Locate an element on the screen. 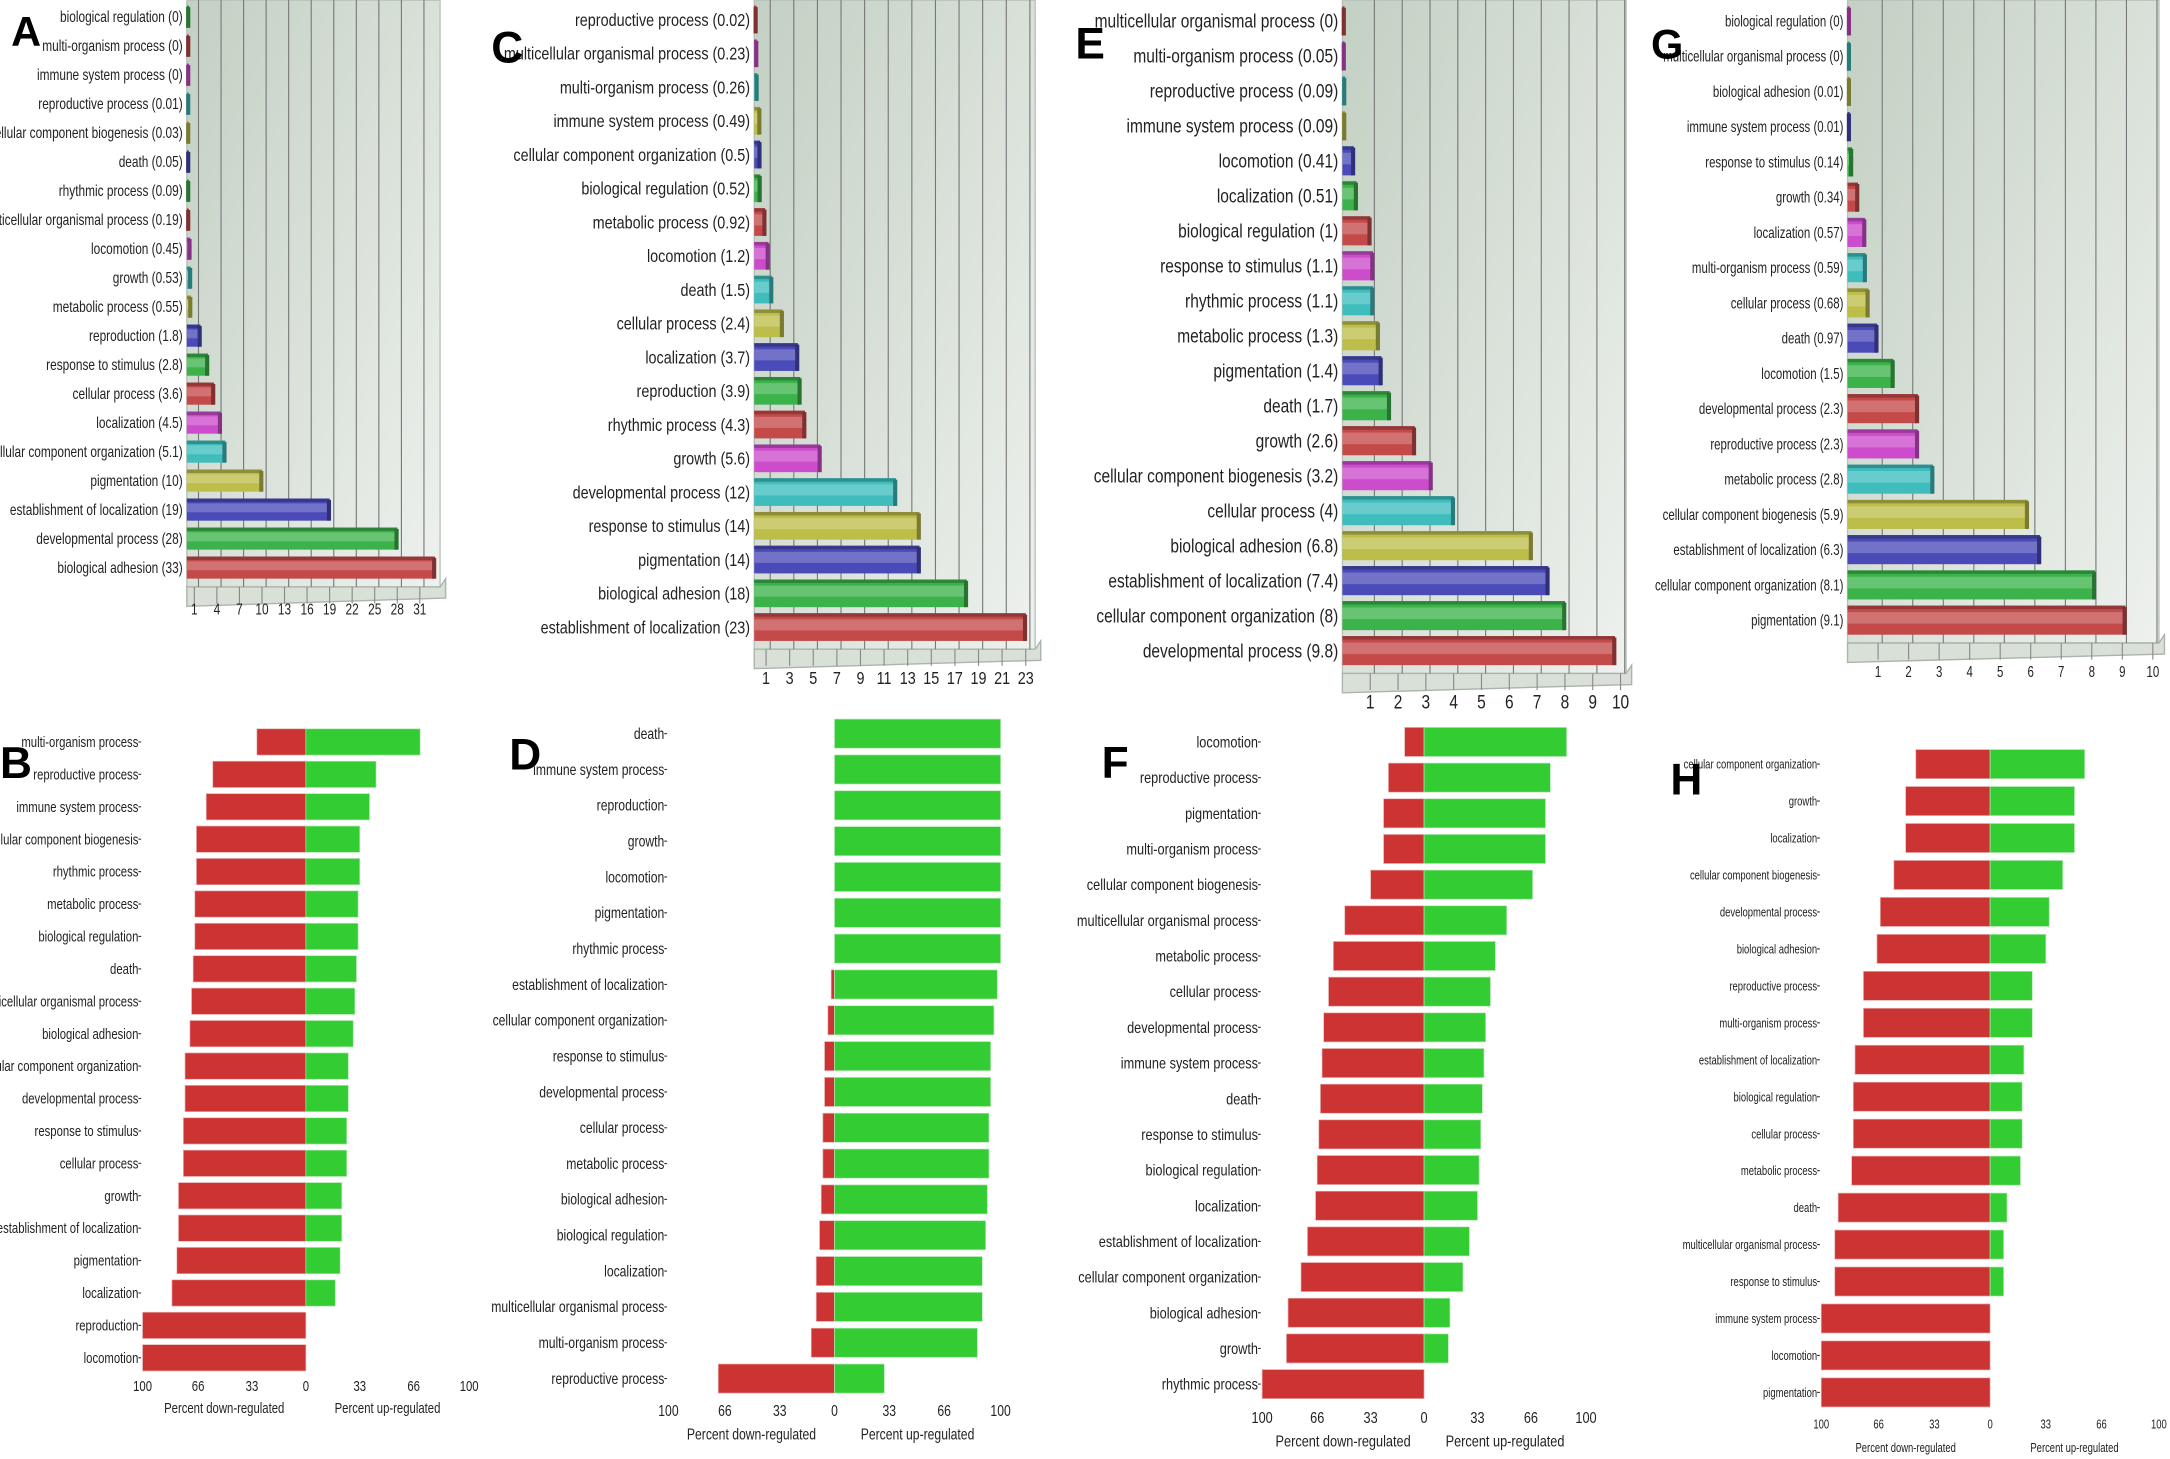 The image size is (2170, 1459). category-label: rhythmic process is located at coordinates (96, 871).